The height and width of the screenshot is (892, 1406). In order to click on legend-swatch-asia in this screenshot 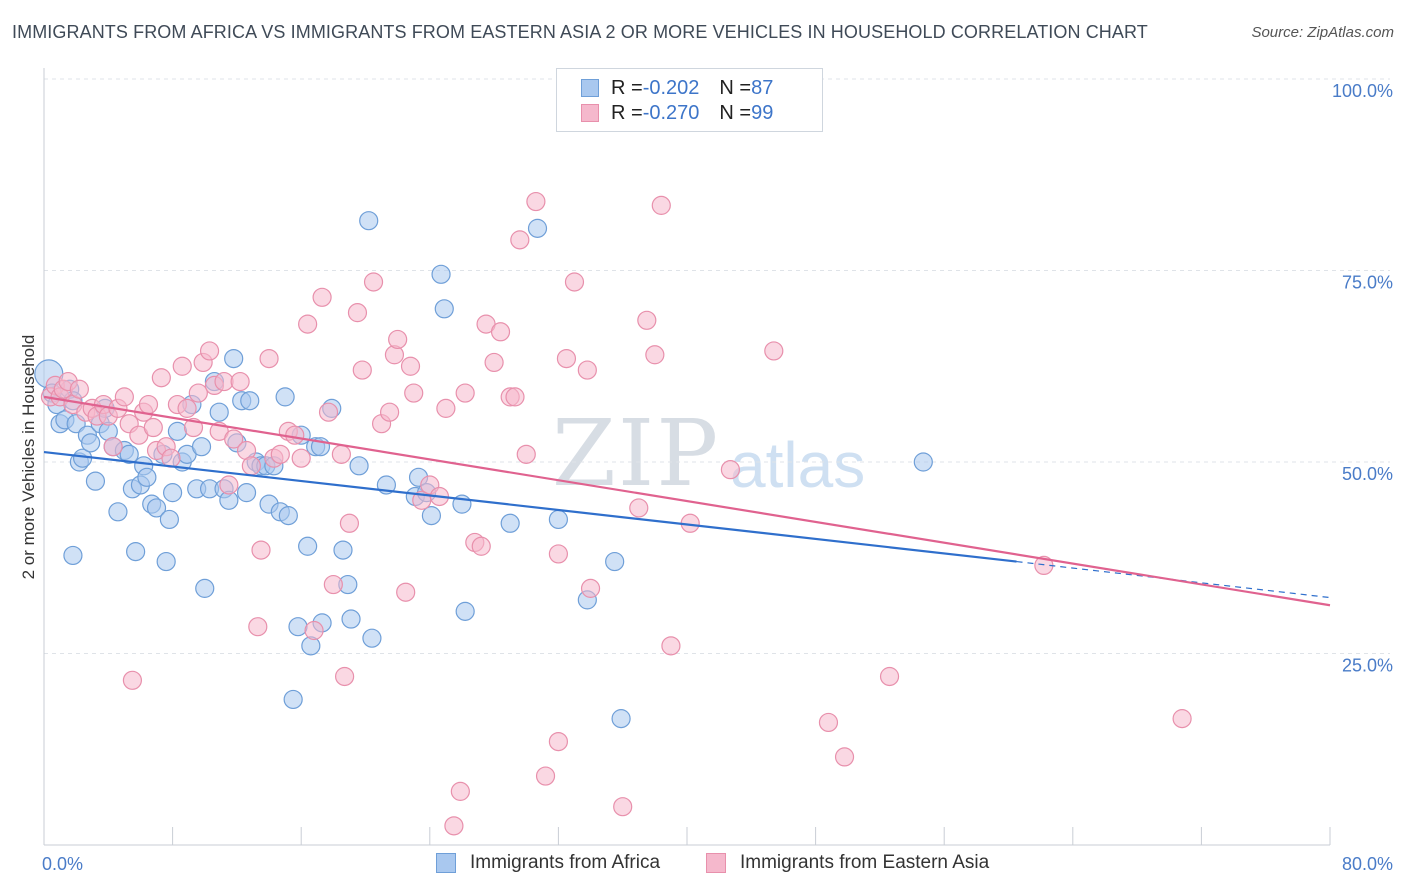, I will do `click(590, 113)`.